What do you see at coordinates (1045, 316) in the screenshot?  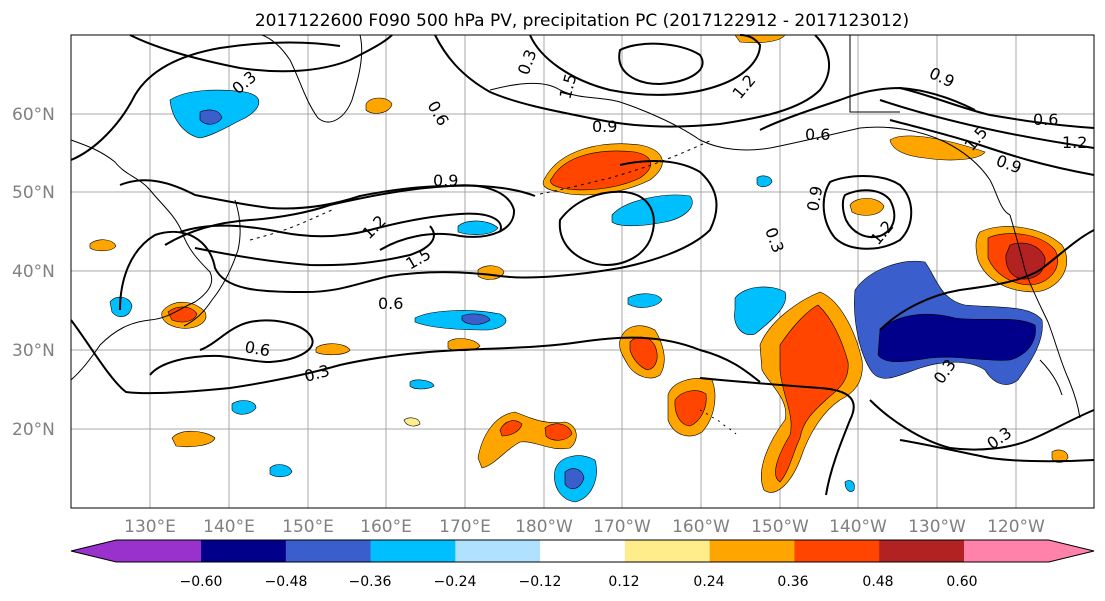 I see `coastline-north-america` at bounding box center [1045, 316].